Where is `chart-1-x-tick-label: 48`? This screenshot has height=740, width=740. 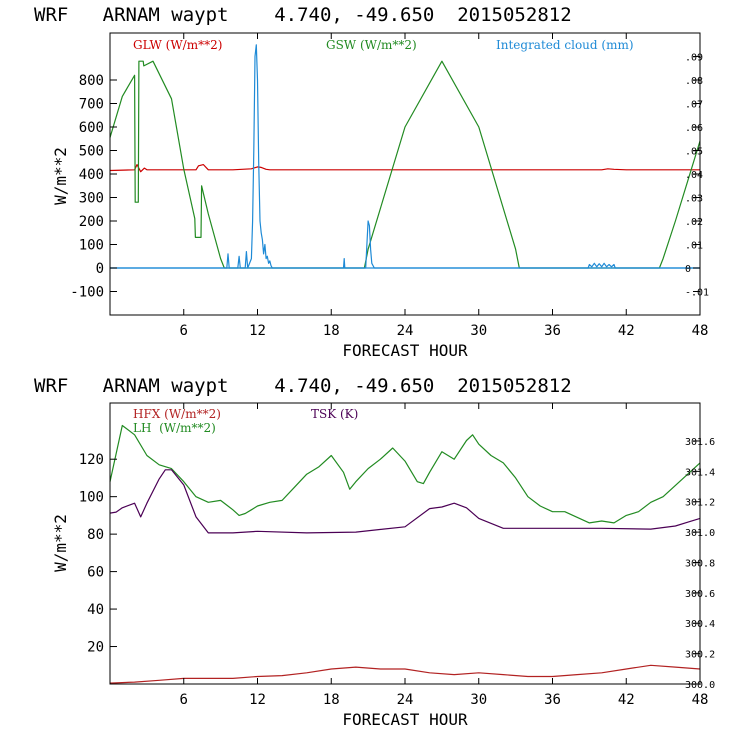
chart-1-x-tick-label: 48 is located at coordinates (700, 331).